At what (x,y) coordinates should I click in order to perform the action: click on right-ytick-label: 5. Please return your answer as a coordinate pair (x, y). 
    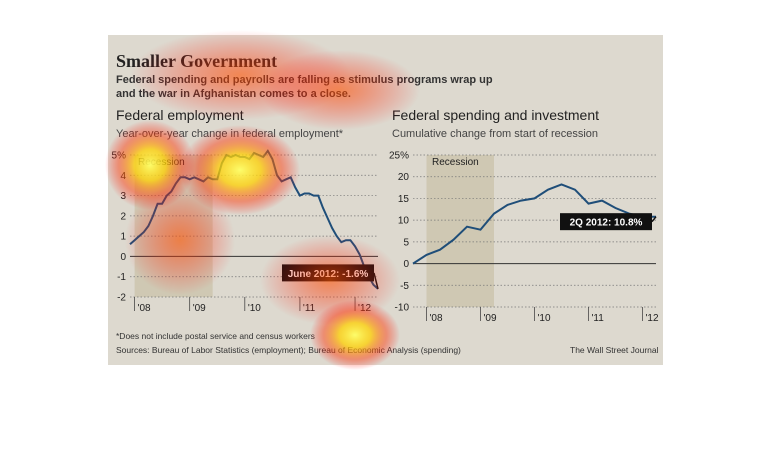
    Looking at the image, I should click on (406, 242).